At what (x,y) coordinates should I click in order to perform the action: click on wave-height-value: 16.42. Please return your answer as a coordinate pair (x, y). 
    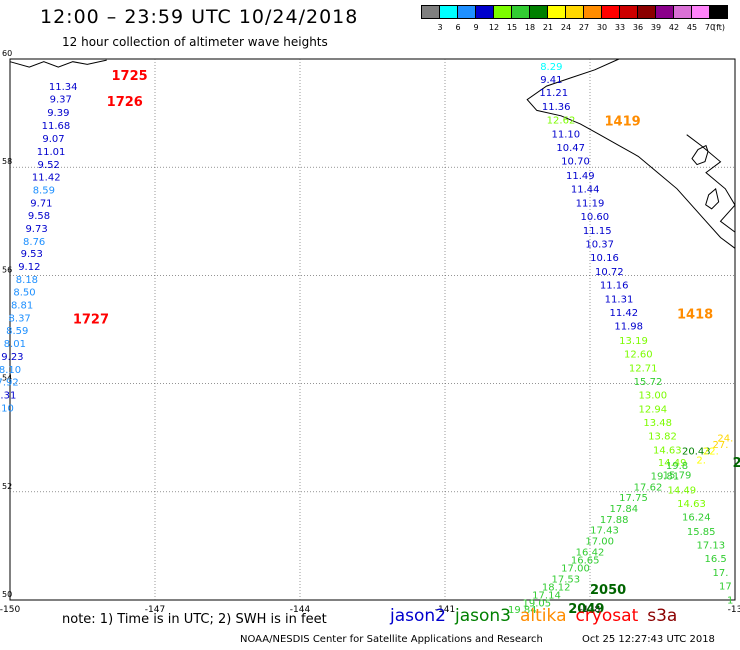
    Looking at the image, I should click on (590, 552).